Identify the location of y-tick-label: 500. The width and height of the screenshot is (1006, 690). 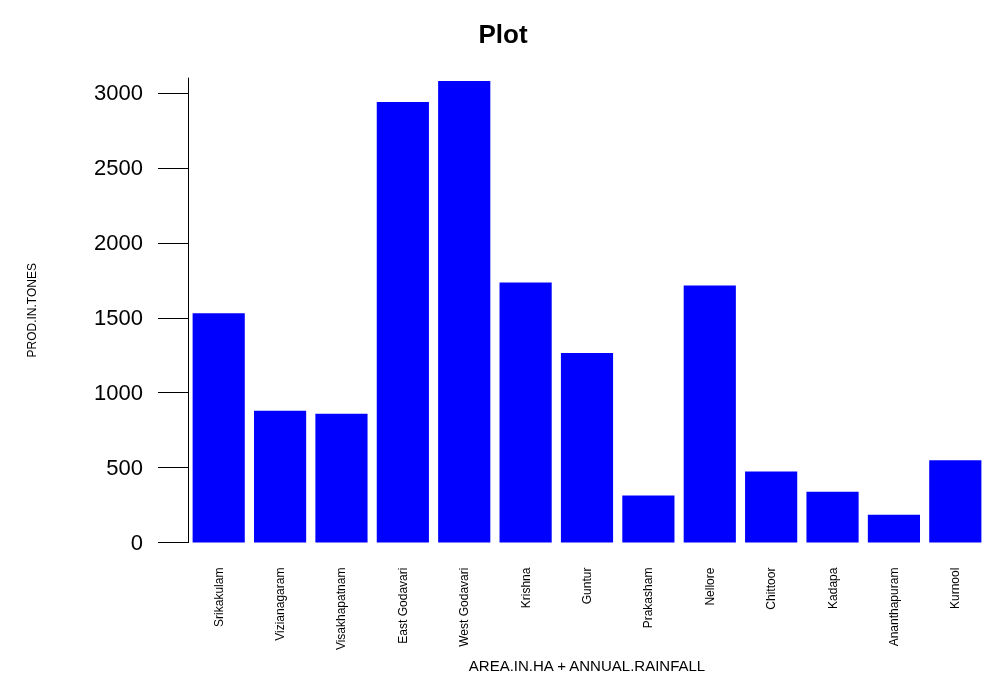
(124, 468).